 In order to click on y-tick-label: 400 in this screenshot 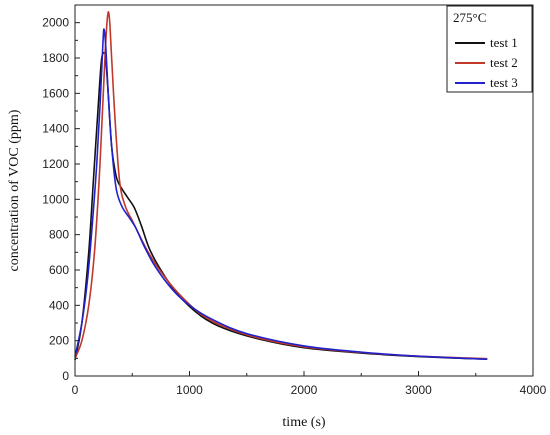, I will do `click(59, 305)`.